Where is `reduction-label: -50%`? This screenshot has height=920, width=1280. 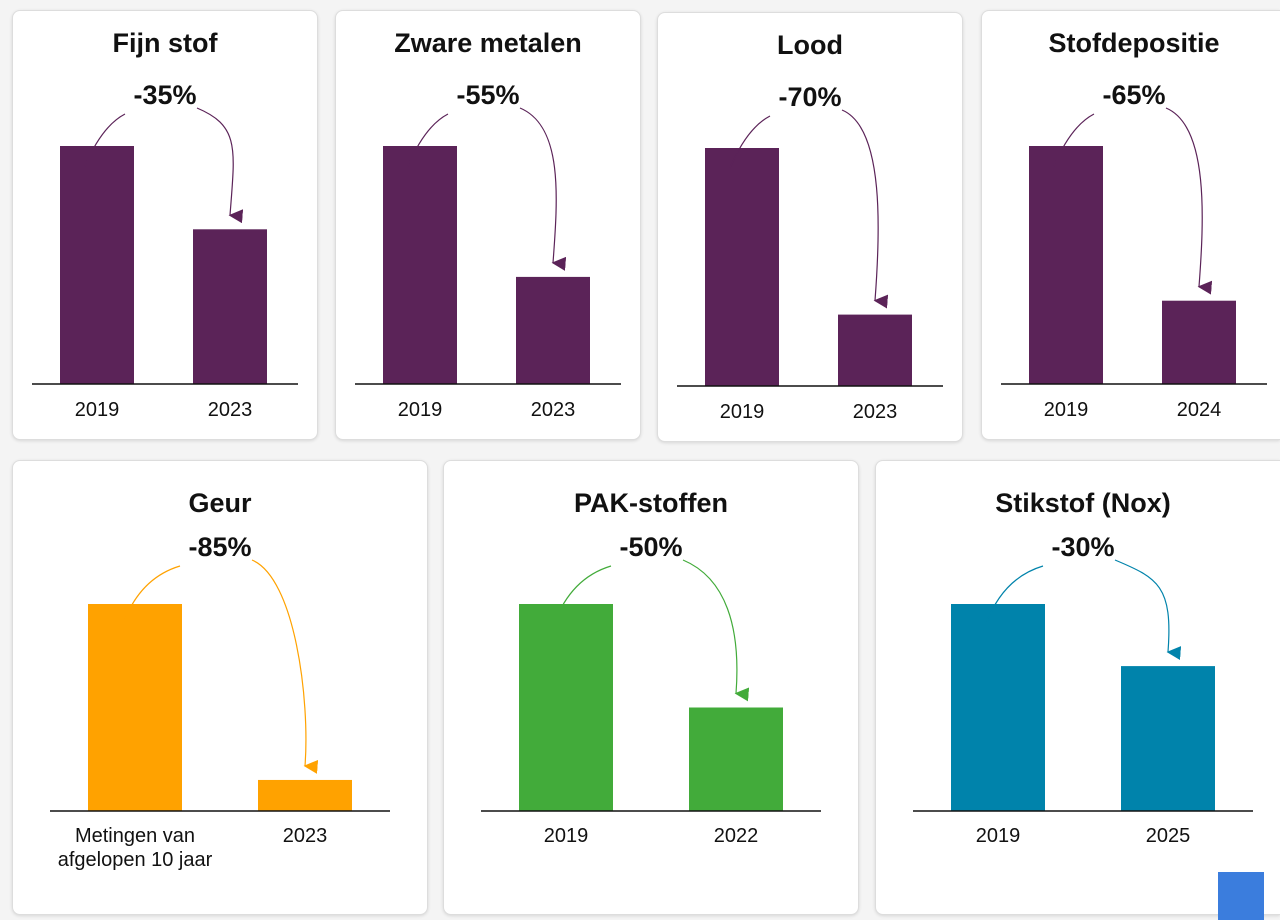 reduction-label: -50% is located at coordinates (651, 547).